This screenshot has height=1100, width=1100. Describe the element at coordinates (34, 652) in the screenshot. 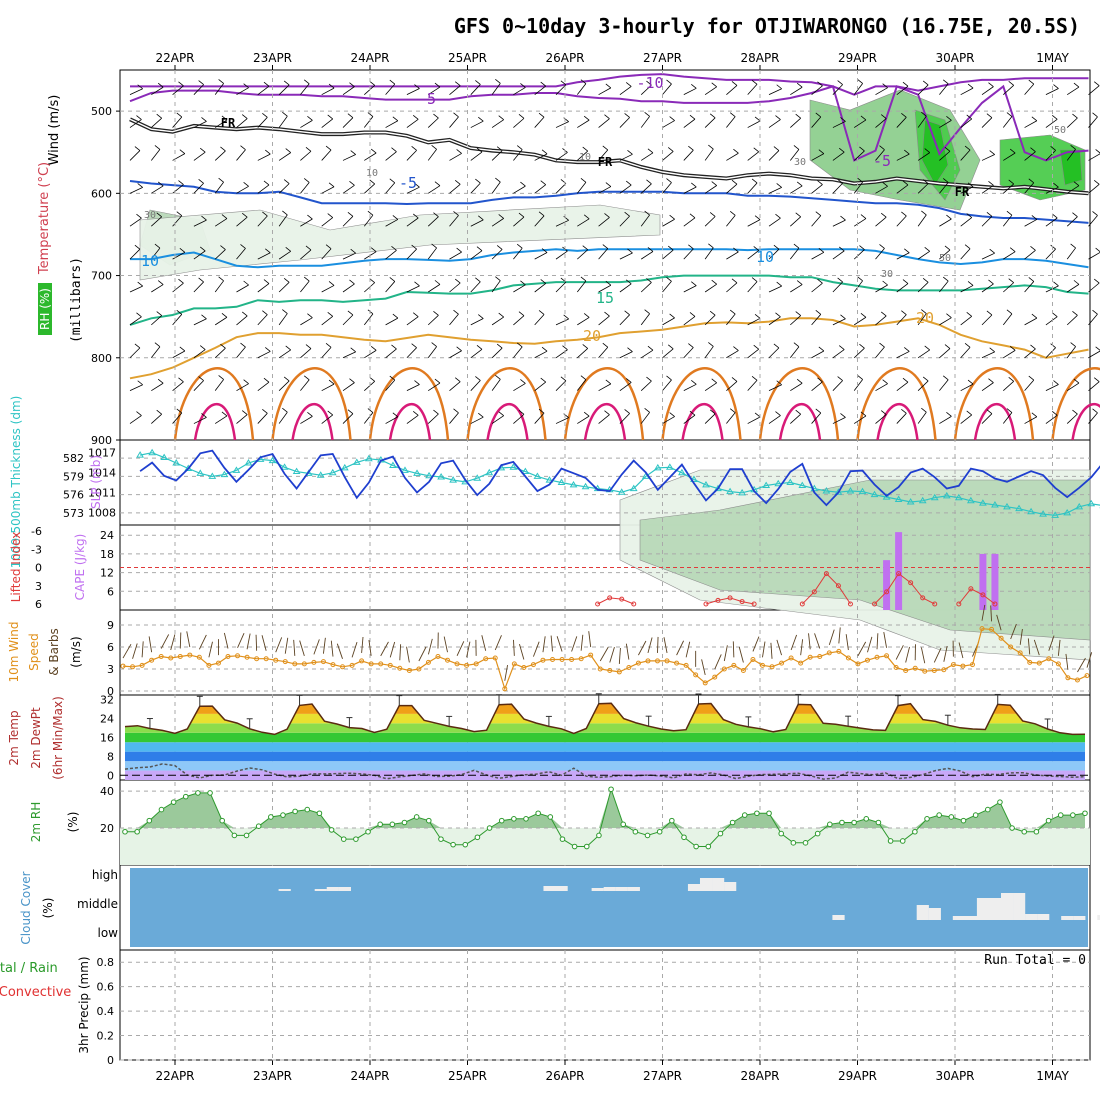

I see `y-label-wind-speed: Speed` at that location.